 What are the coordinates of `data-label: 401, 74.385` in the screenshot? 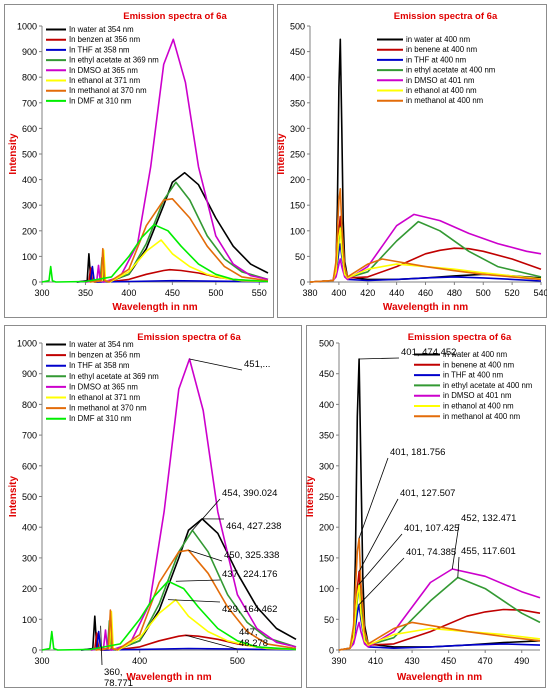 It's located at (431, 552).